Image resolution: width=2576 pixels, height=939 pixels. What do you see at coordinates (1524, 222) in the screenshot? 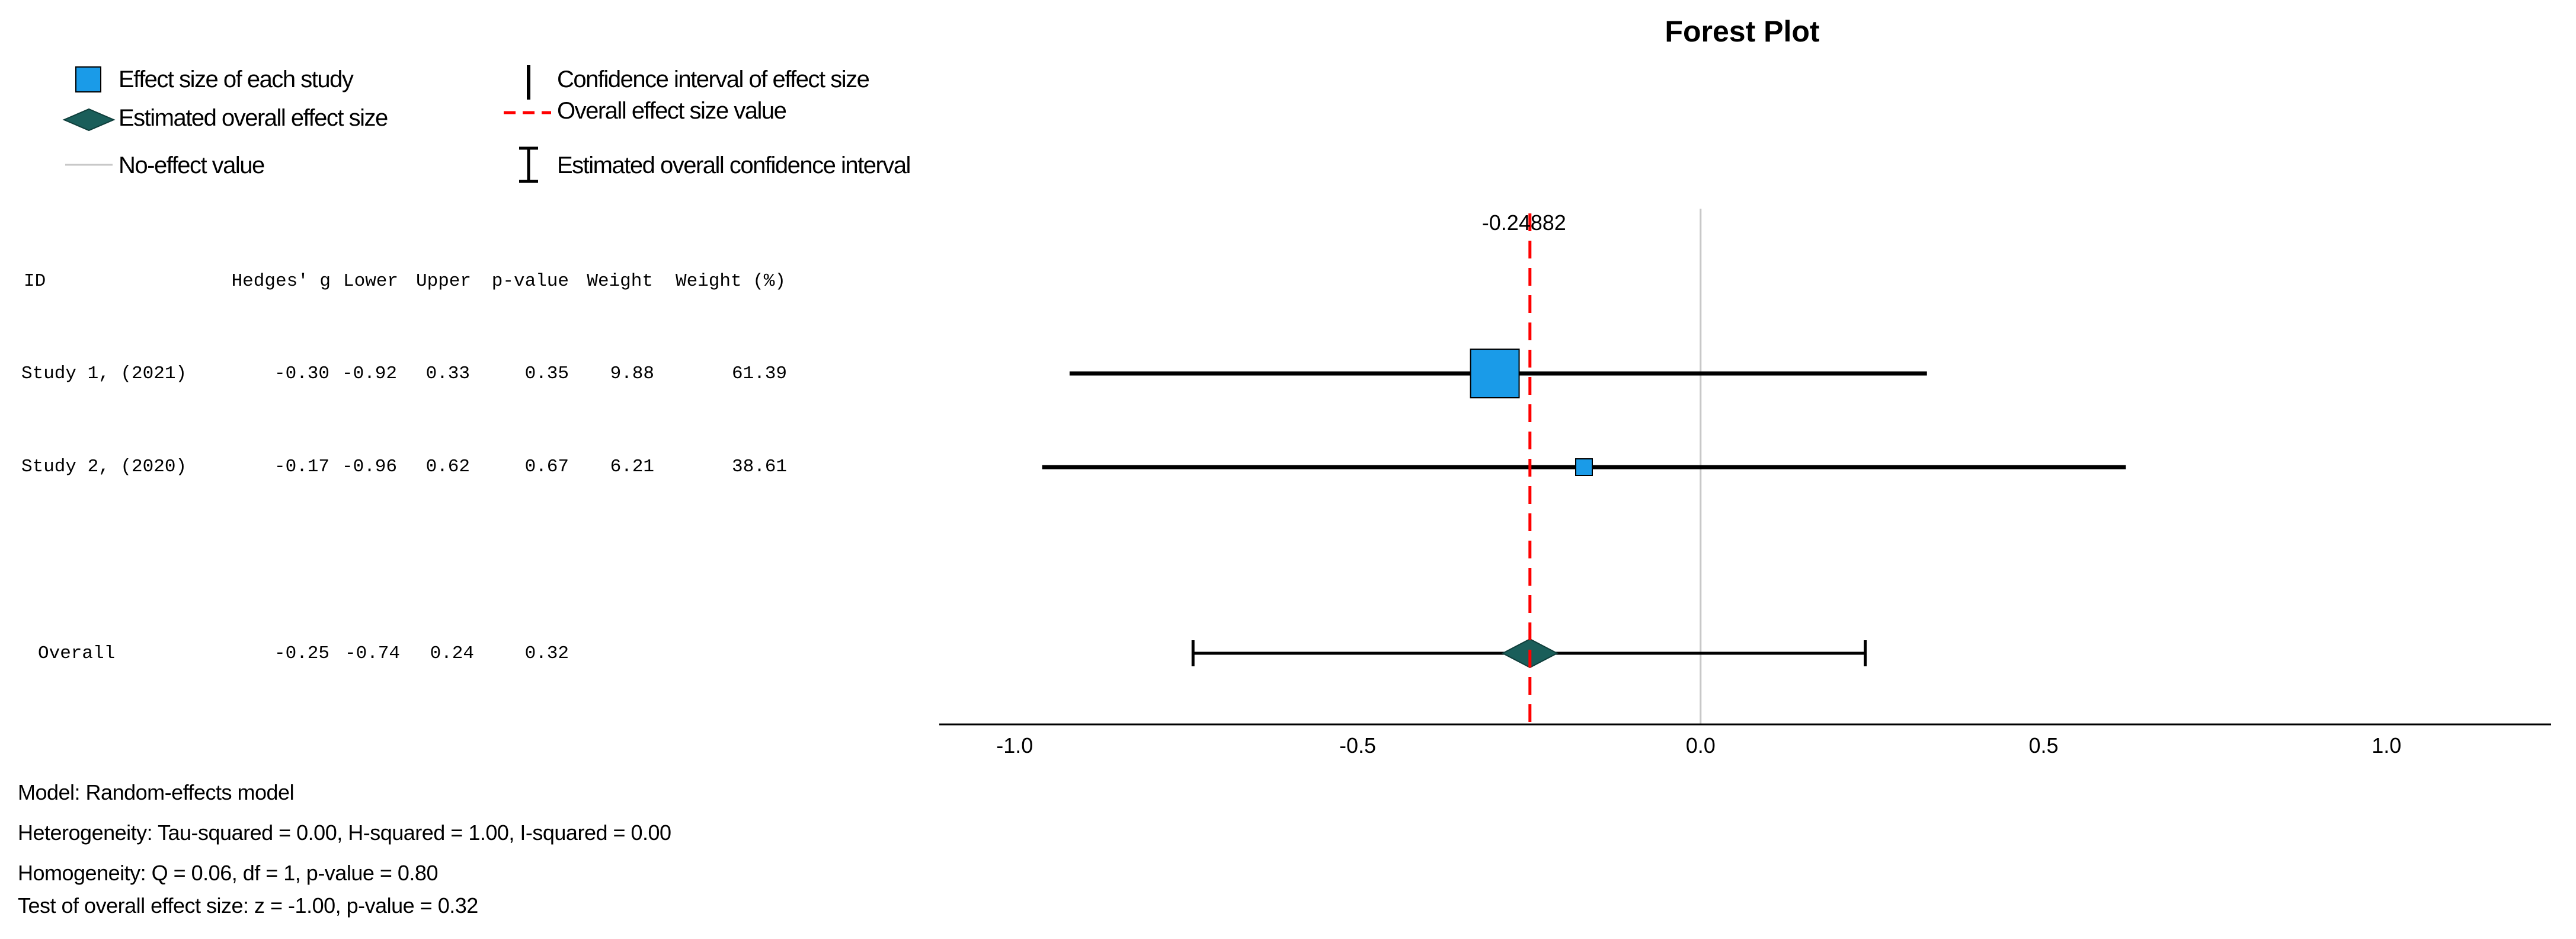
I see `overall-effect-label: -0.24882` at bounding box center [1524, 222].